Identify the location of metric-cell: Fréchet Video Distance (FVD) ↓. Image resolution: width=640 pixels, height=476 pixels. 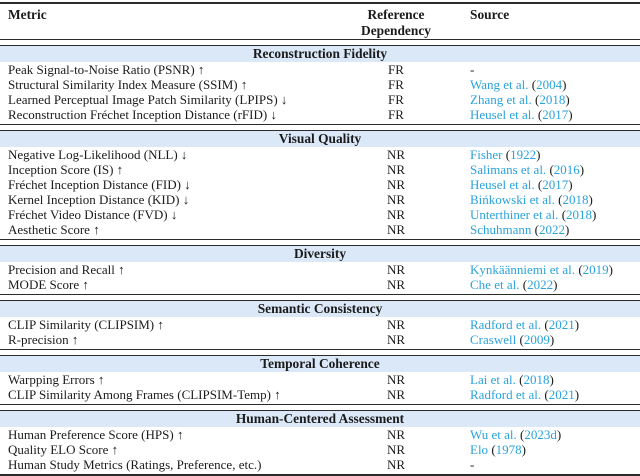
(93, 214).